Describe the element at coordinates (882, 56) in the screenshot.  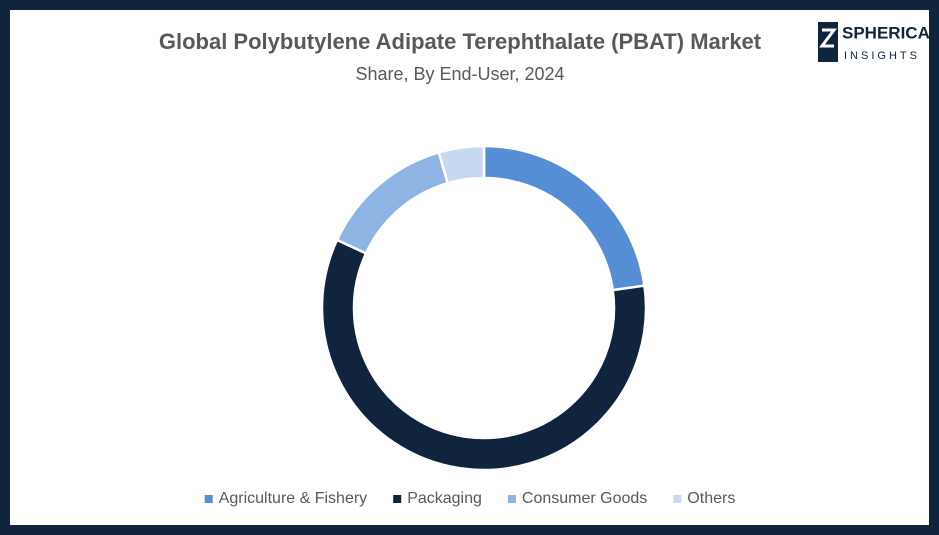
I see `logo-text: INSIGHTS` at that location.